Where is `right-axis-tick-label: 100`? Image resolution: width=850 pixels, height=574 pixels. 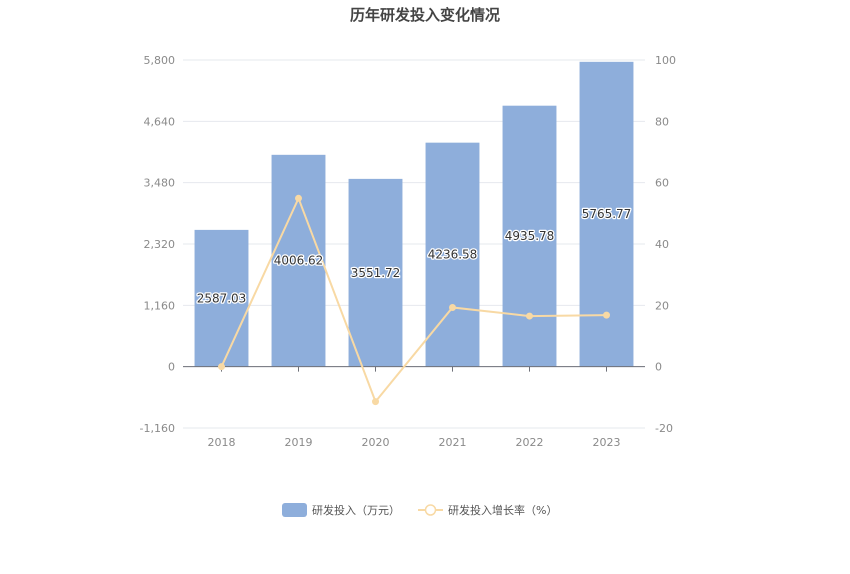
right-axis-tick-label: 100 is located at coordinates (665, 60).